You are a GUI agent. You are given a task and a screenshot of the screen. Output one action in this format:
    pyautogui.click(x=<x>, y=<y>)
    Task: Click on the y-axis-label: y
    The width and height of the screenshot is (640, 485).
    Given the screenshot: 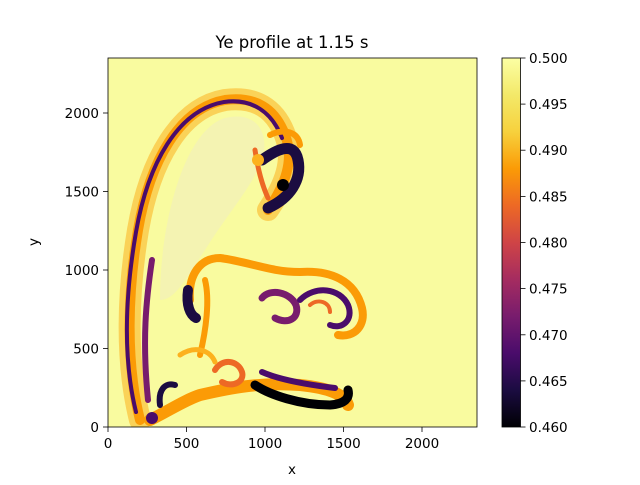 What is the action you would take?
    pyautogui.click(x=34, y=242)
    